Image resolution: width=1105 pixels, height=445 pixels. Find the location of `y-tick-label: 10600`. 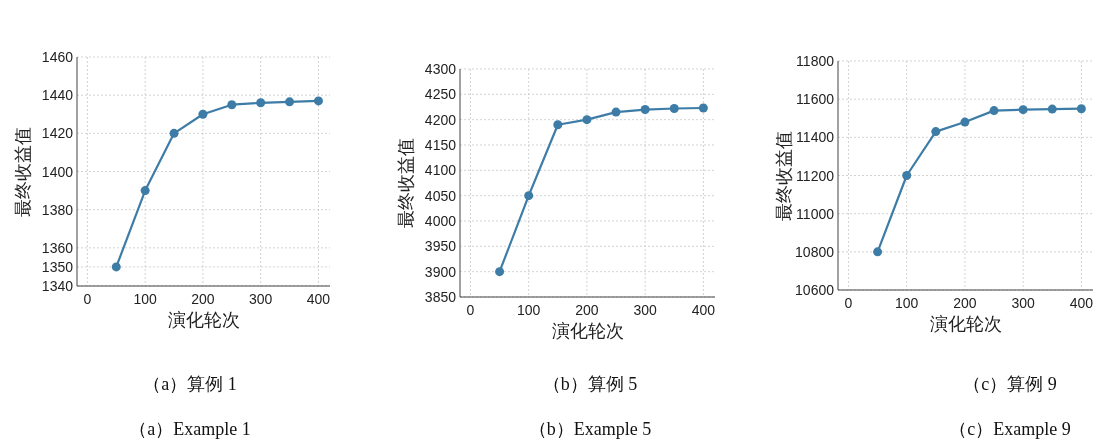

y-tick-label: 10600 is located at coordinates (815, 290).